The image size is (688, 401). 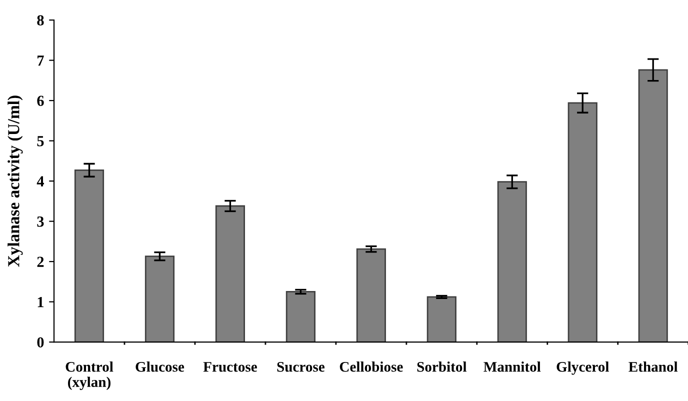 I want to click on x-tick-label: Mannitol, so click(x=512, y=366).